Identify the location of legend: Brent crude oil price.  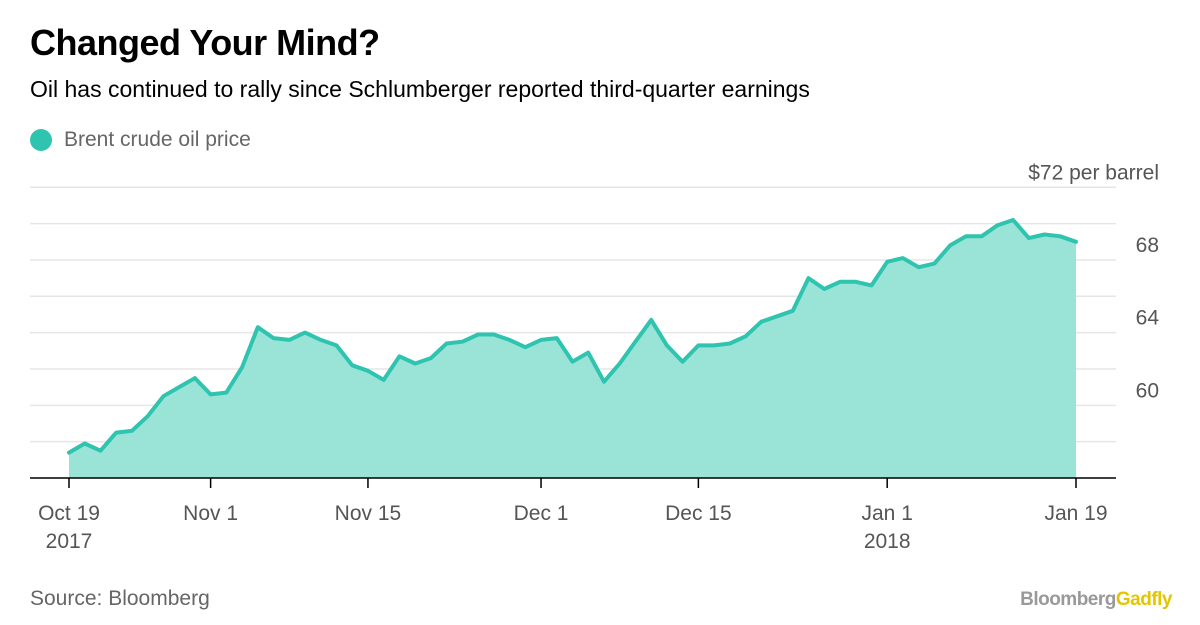
(140, 140).